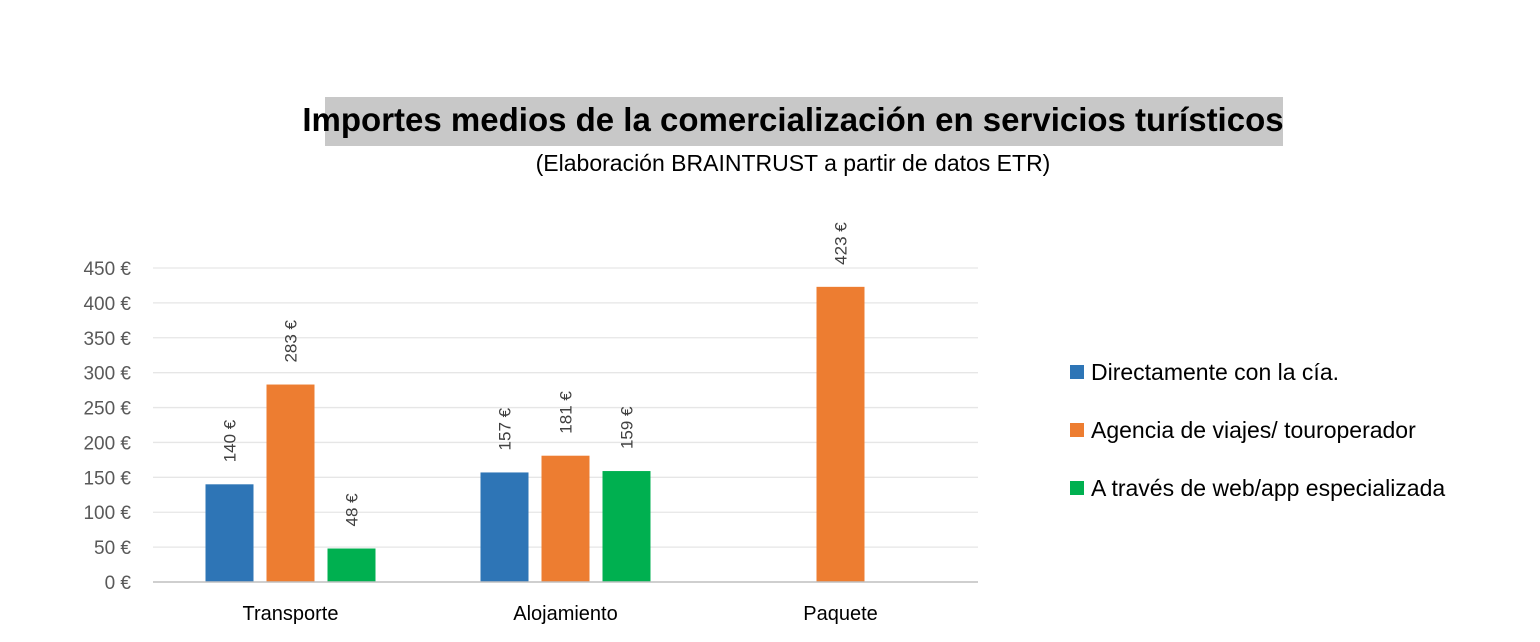  I want to click on data-label: 283 €, so click(291, 340).